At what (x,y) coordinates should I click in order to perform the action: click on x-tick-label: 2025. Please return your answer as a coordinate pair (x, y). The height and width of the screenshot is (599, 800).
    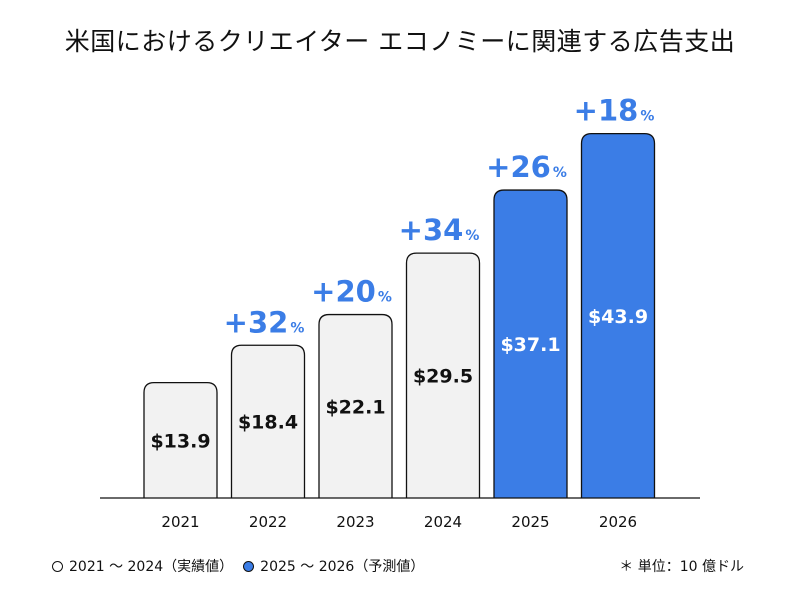
    Looking at the image, I should click on (530, 522).